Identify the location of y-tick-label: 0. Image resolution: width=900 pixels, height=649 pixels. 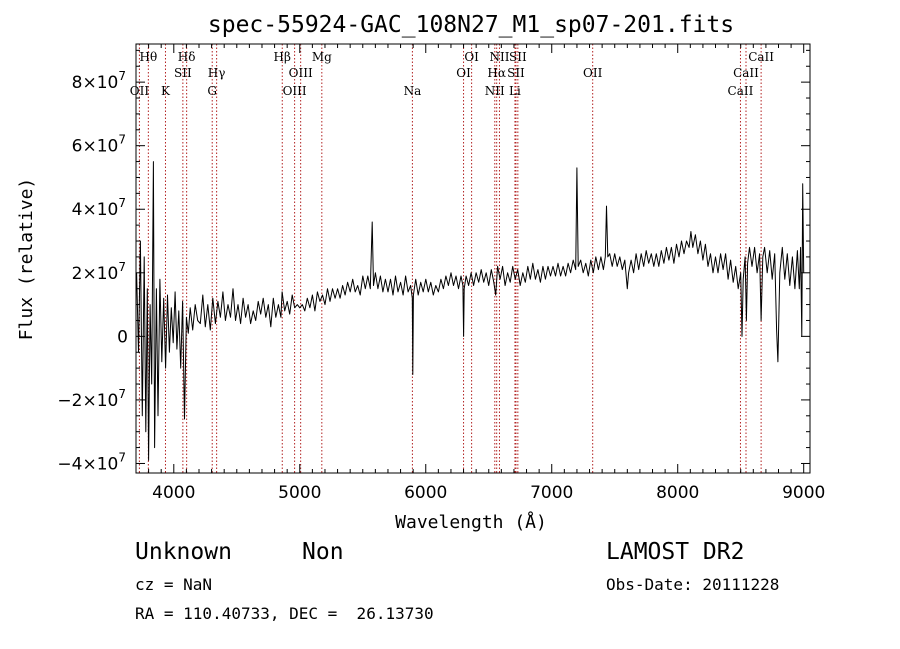
(122, 337).